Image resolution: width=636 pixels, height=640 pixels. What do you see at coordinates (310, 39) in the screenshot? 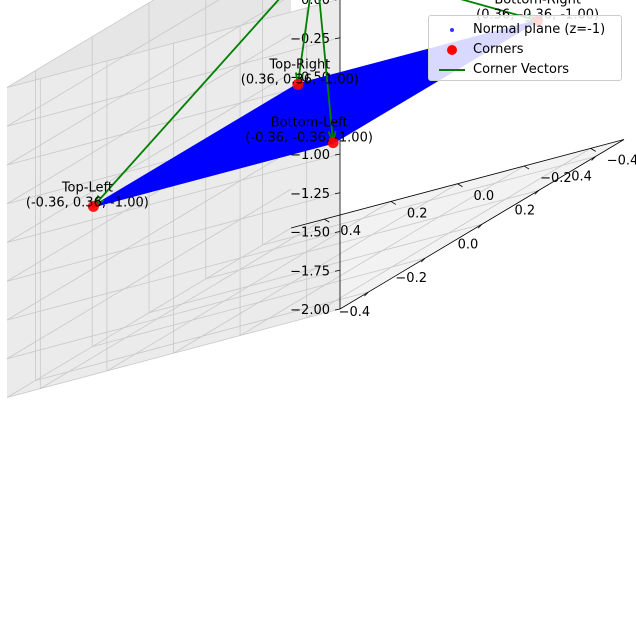
I see `z-tick-label: −0.25` at bounding box center [310, 39].